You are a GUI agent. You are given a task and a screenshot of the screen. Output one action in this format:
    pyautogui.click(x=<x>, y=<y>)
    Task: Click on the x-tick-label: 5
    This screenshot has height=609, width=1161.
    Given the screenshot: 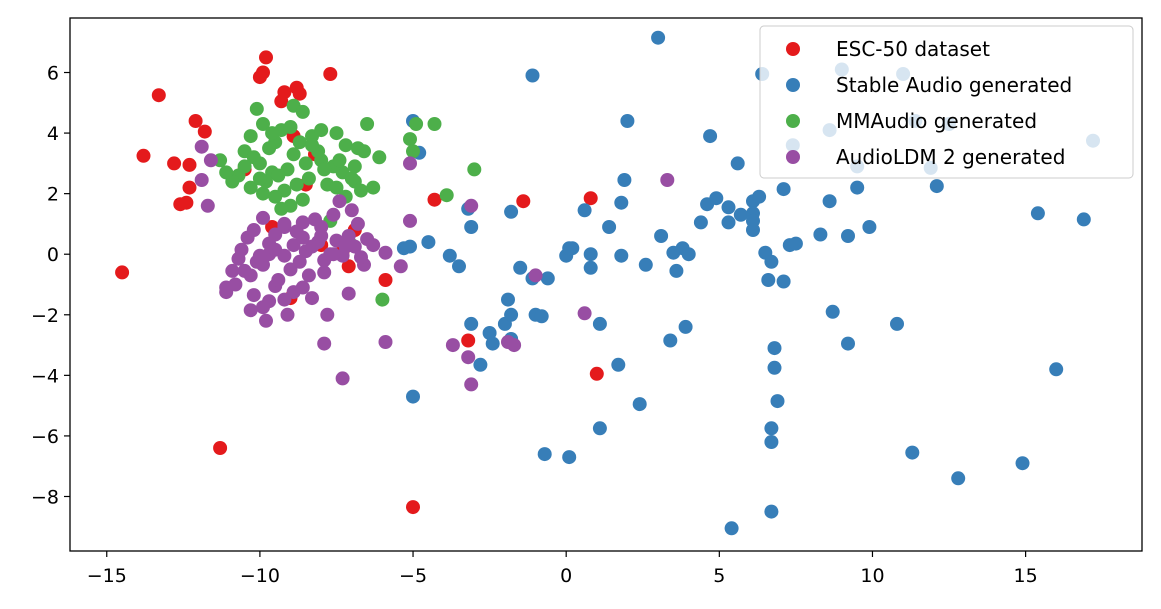 What is the action you would take?
    pyautogui.click(x=719, y=576)
    